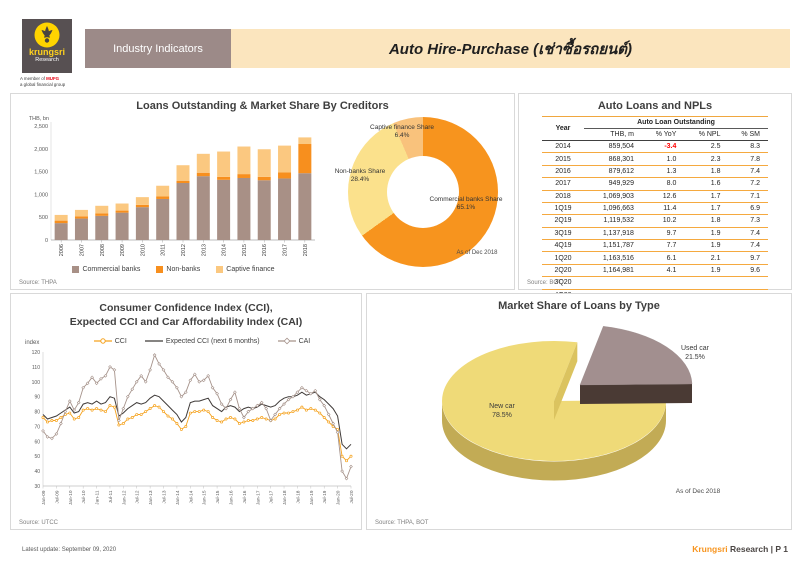 The width and height of the screenshot is (800, 565). Describe the element at coordinates (245, 269) in the screenshot. I see `legend-item: Captive finance` at that location.